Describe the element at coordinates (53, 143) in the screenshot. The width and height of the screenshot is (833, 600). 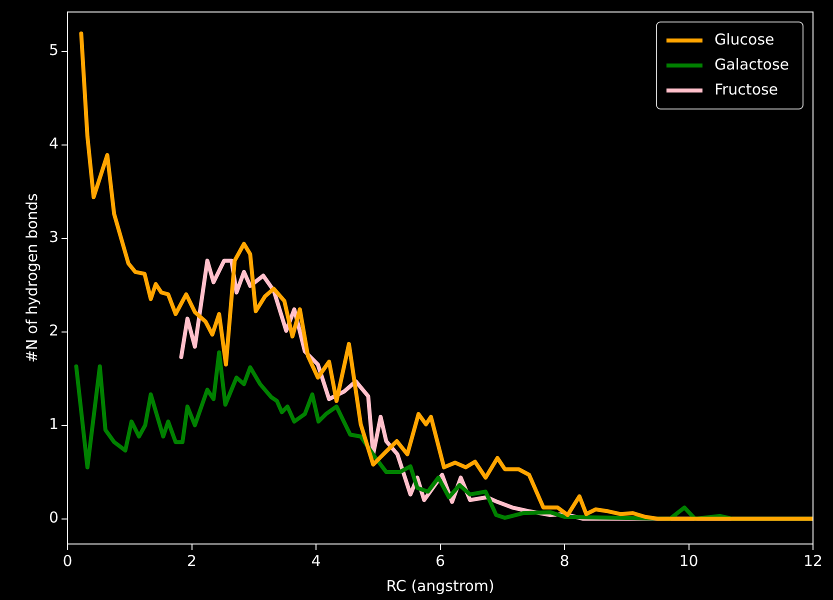
I see `y-tick-label: 4` at that location.